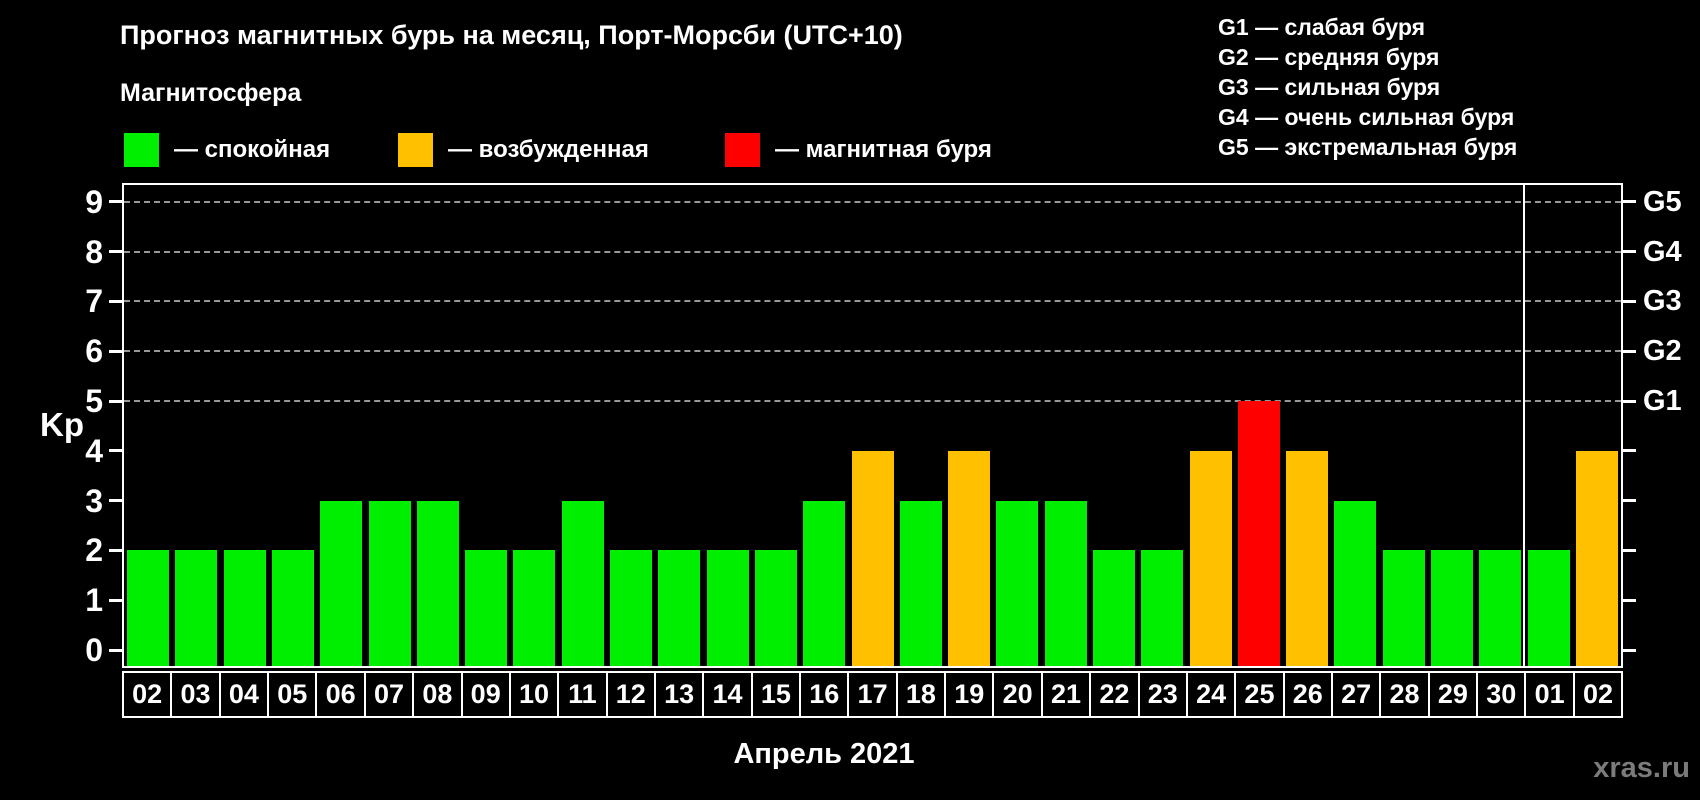  Describe the element at coordinates (115, 202) in the screenshot. I see `left-tick-kp9` at that location.